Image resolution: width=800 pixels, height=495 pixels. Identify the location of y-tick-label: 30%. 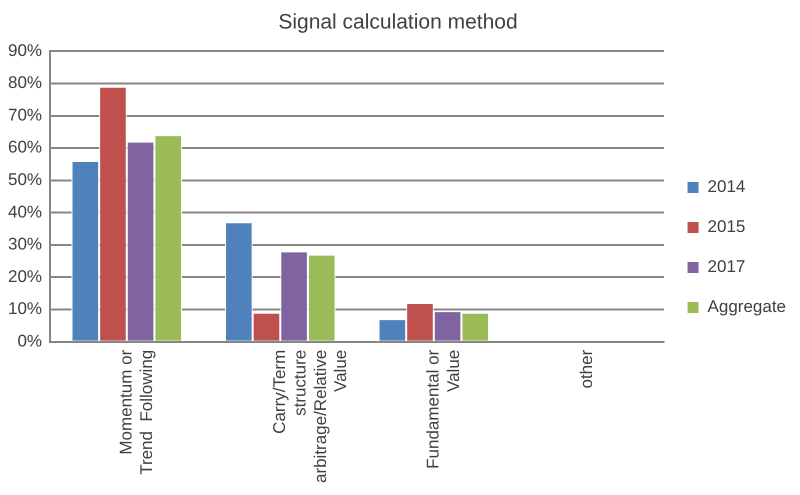
(25, 244).